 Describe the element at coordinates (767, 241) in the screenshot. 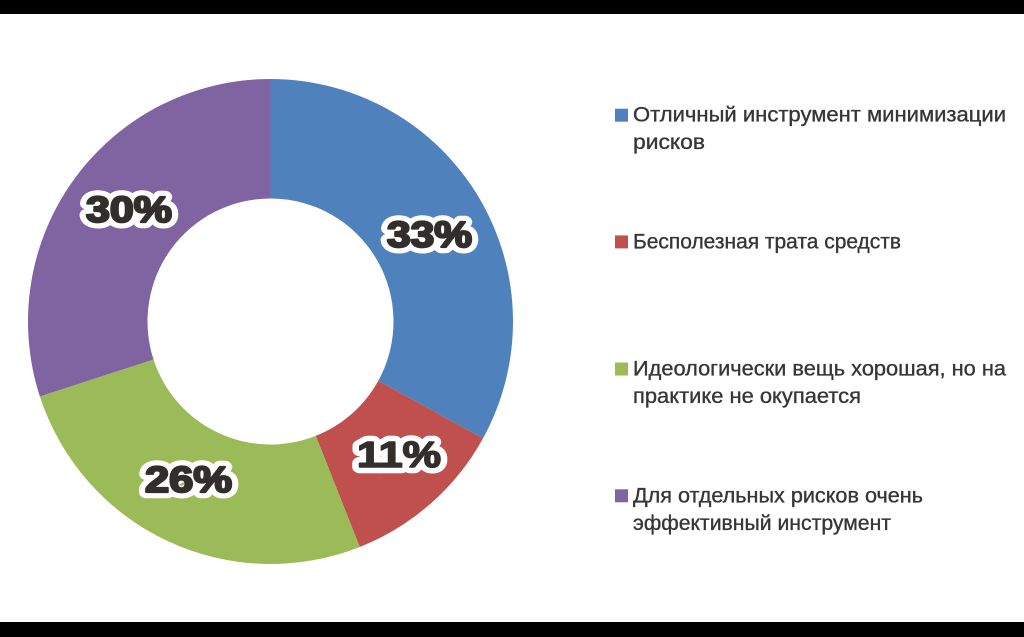

I see `svg-text: Бесполезная трата средств` at that location.